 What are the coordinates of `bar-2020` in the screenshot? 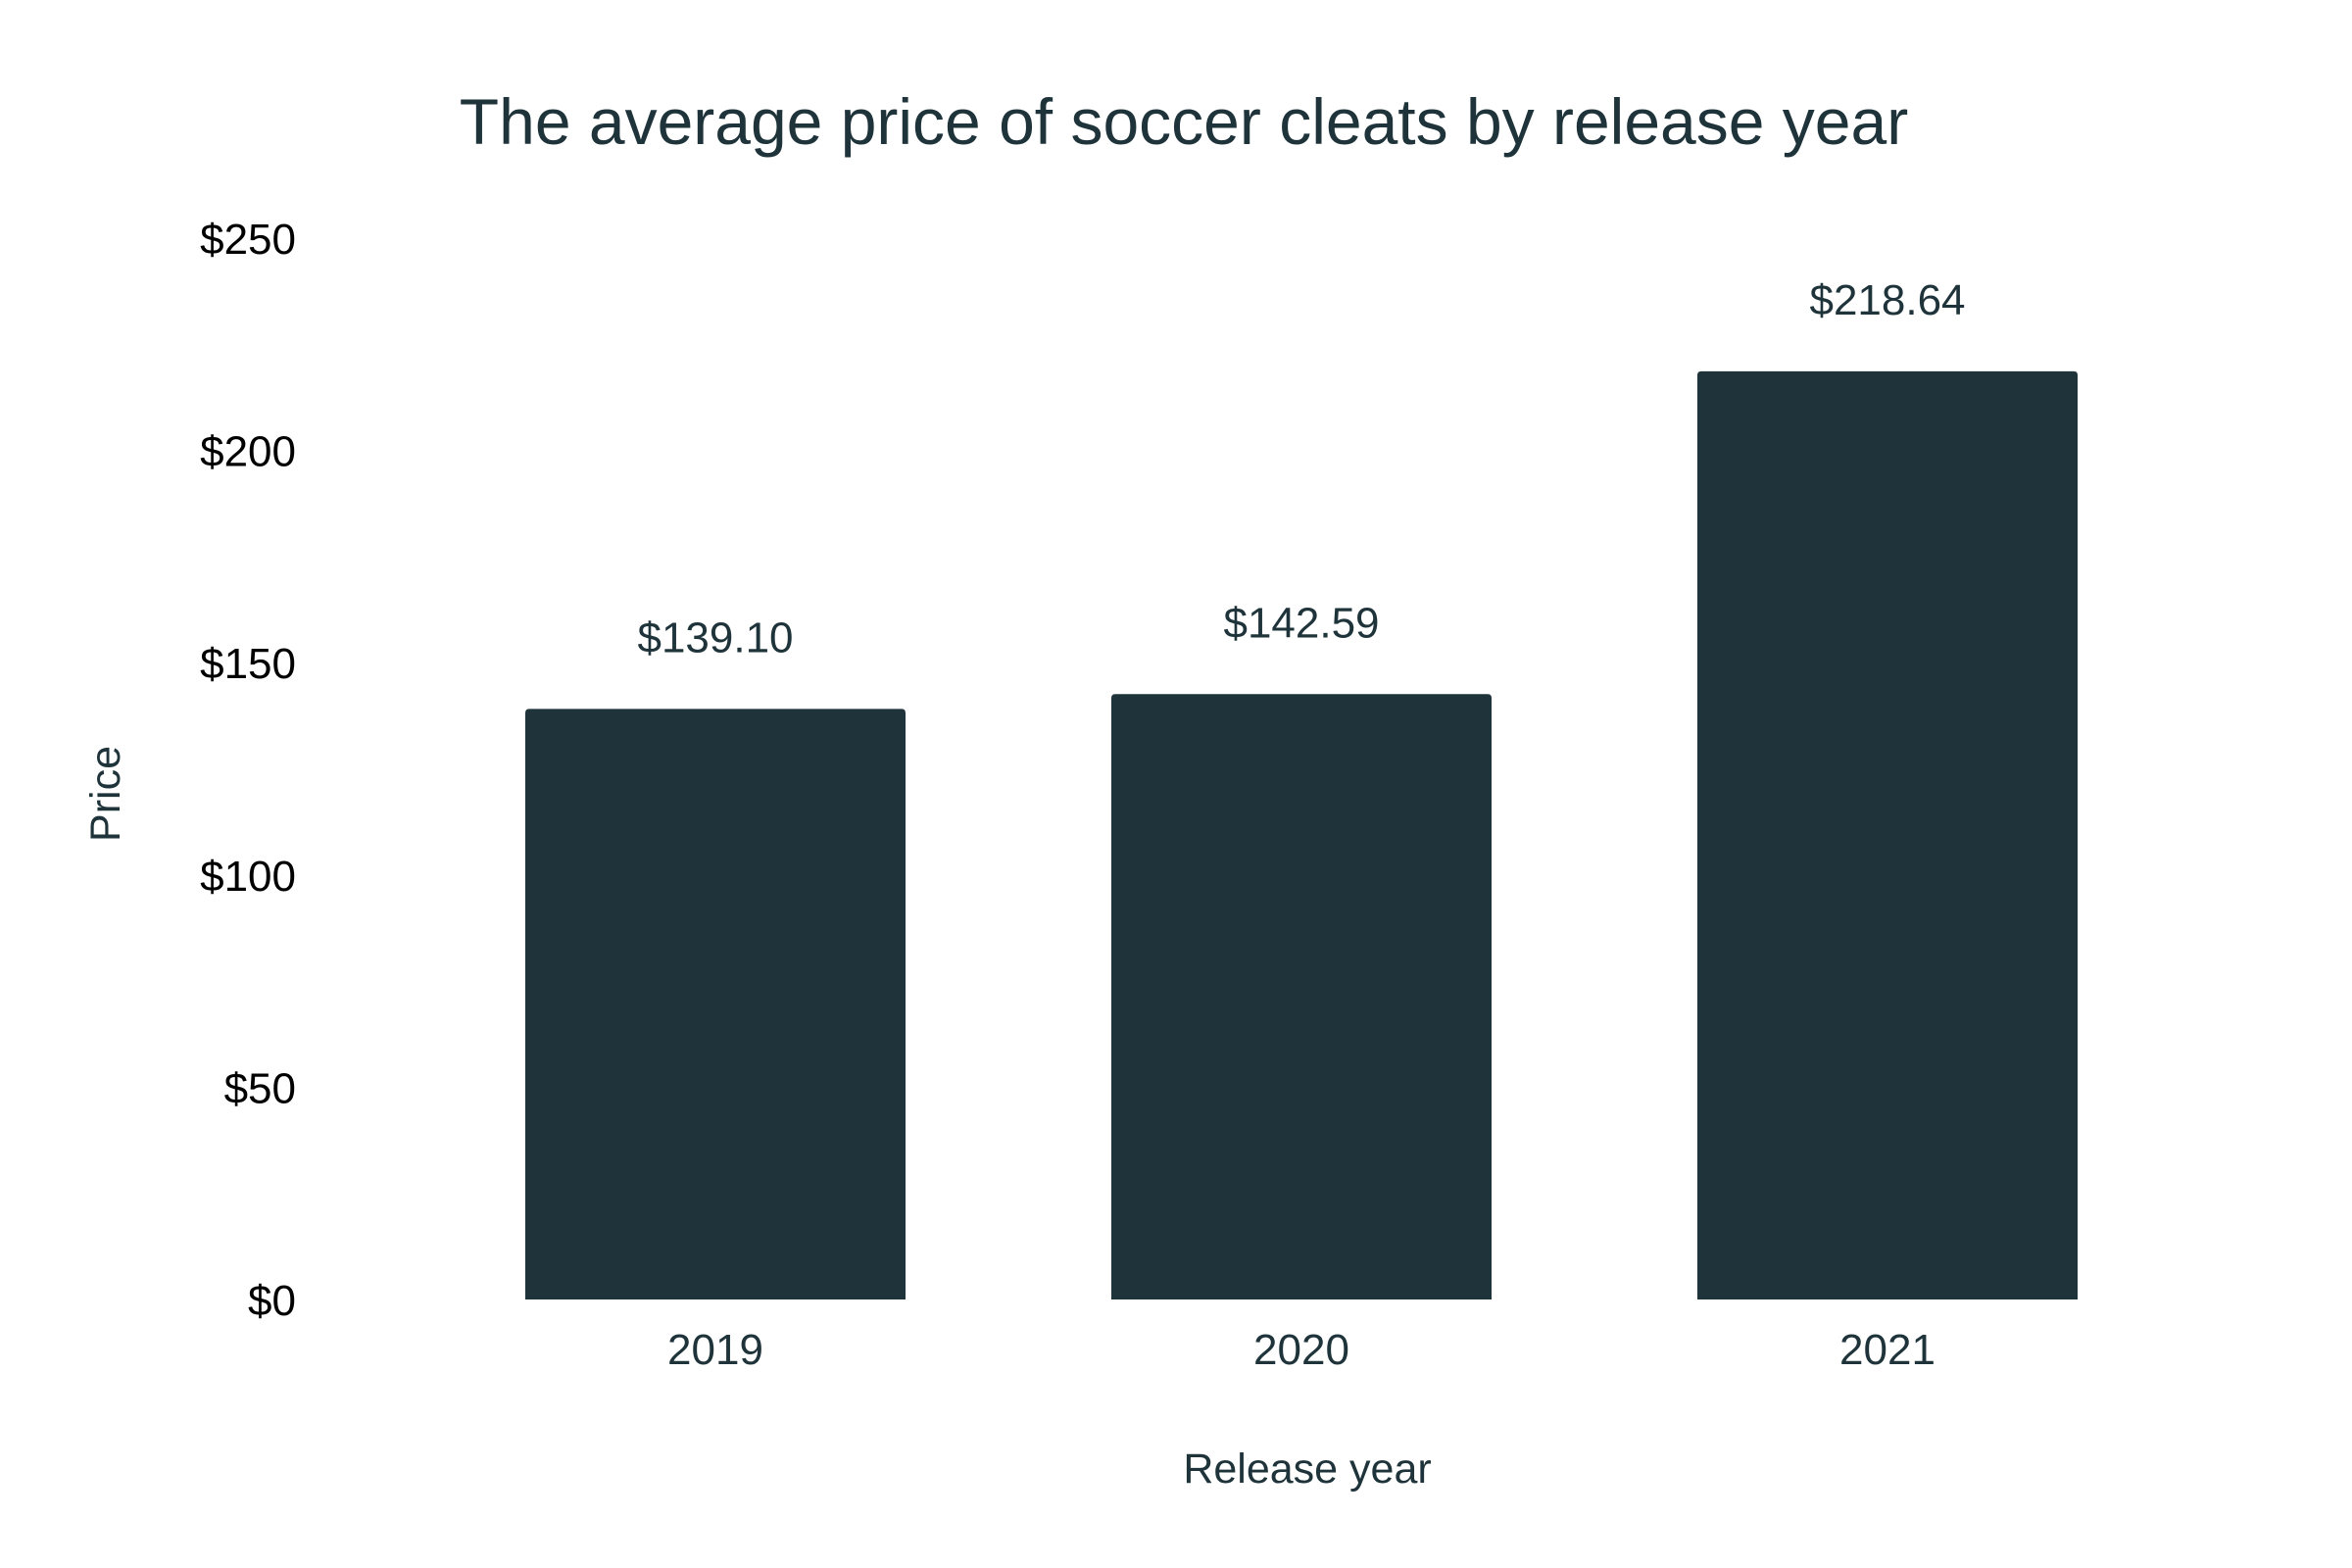 It's located at (1301, 996).